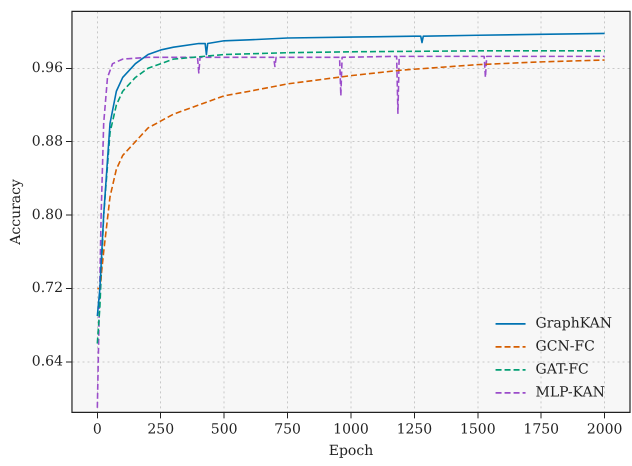 The image size is (632, 466). I want to click on y-tick-label: 0.96, so click(48, 68).